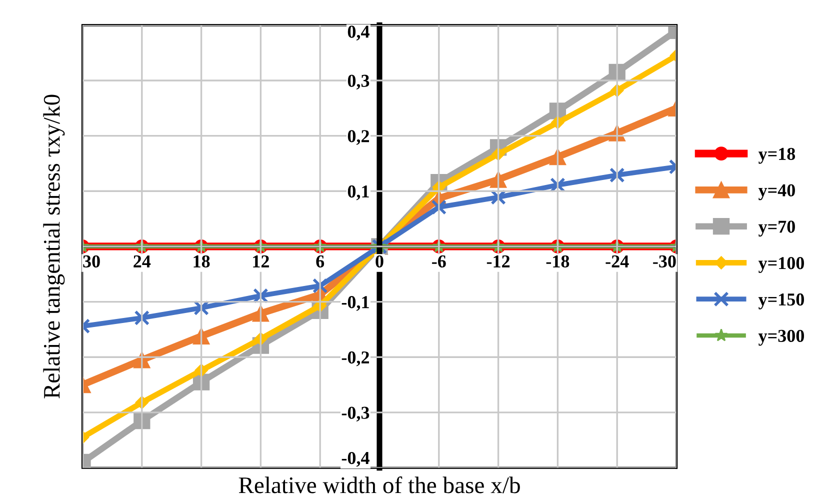 This screenshot has height=503, width=825. I want to click on legend-label: y=150, so click(781, 301).